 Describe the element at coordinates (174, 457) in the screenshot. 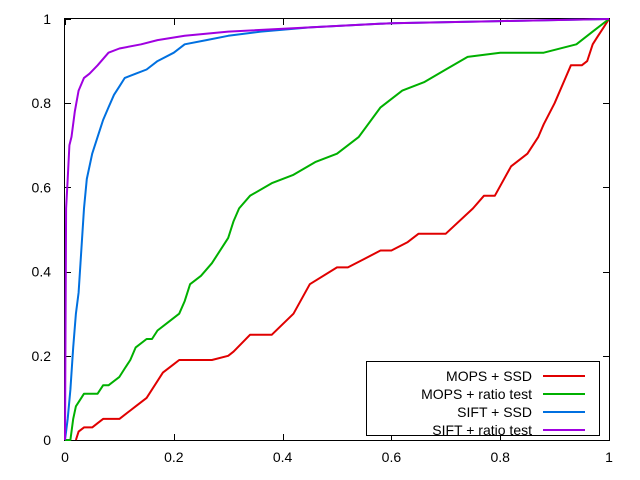

I see `x-tick-label: 0.2` at that location.